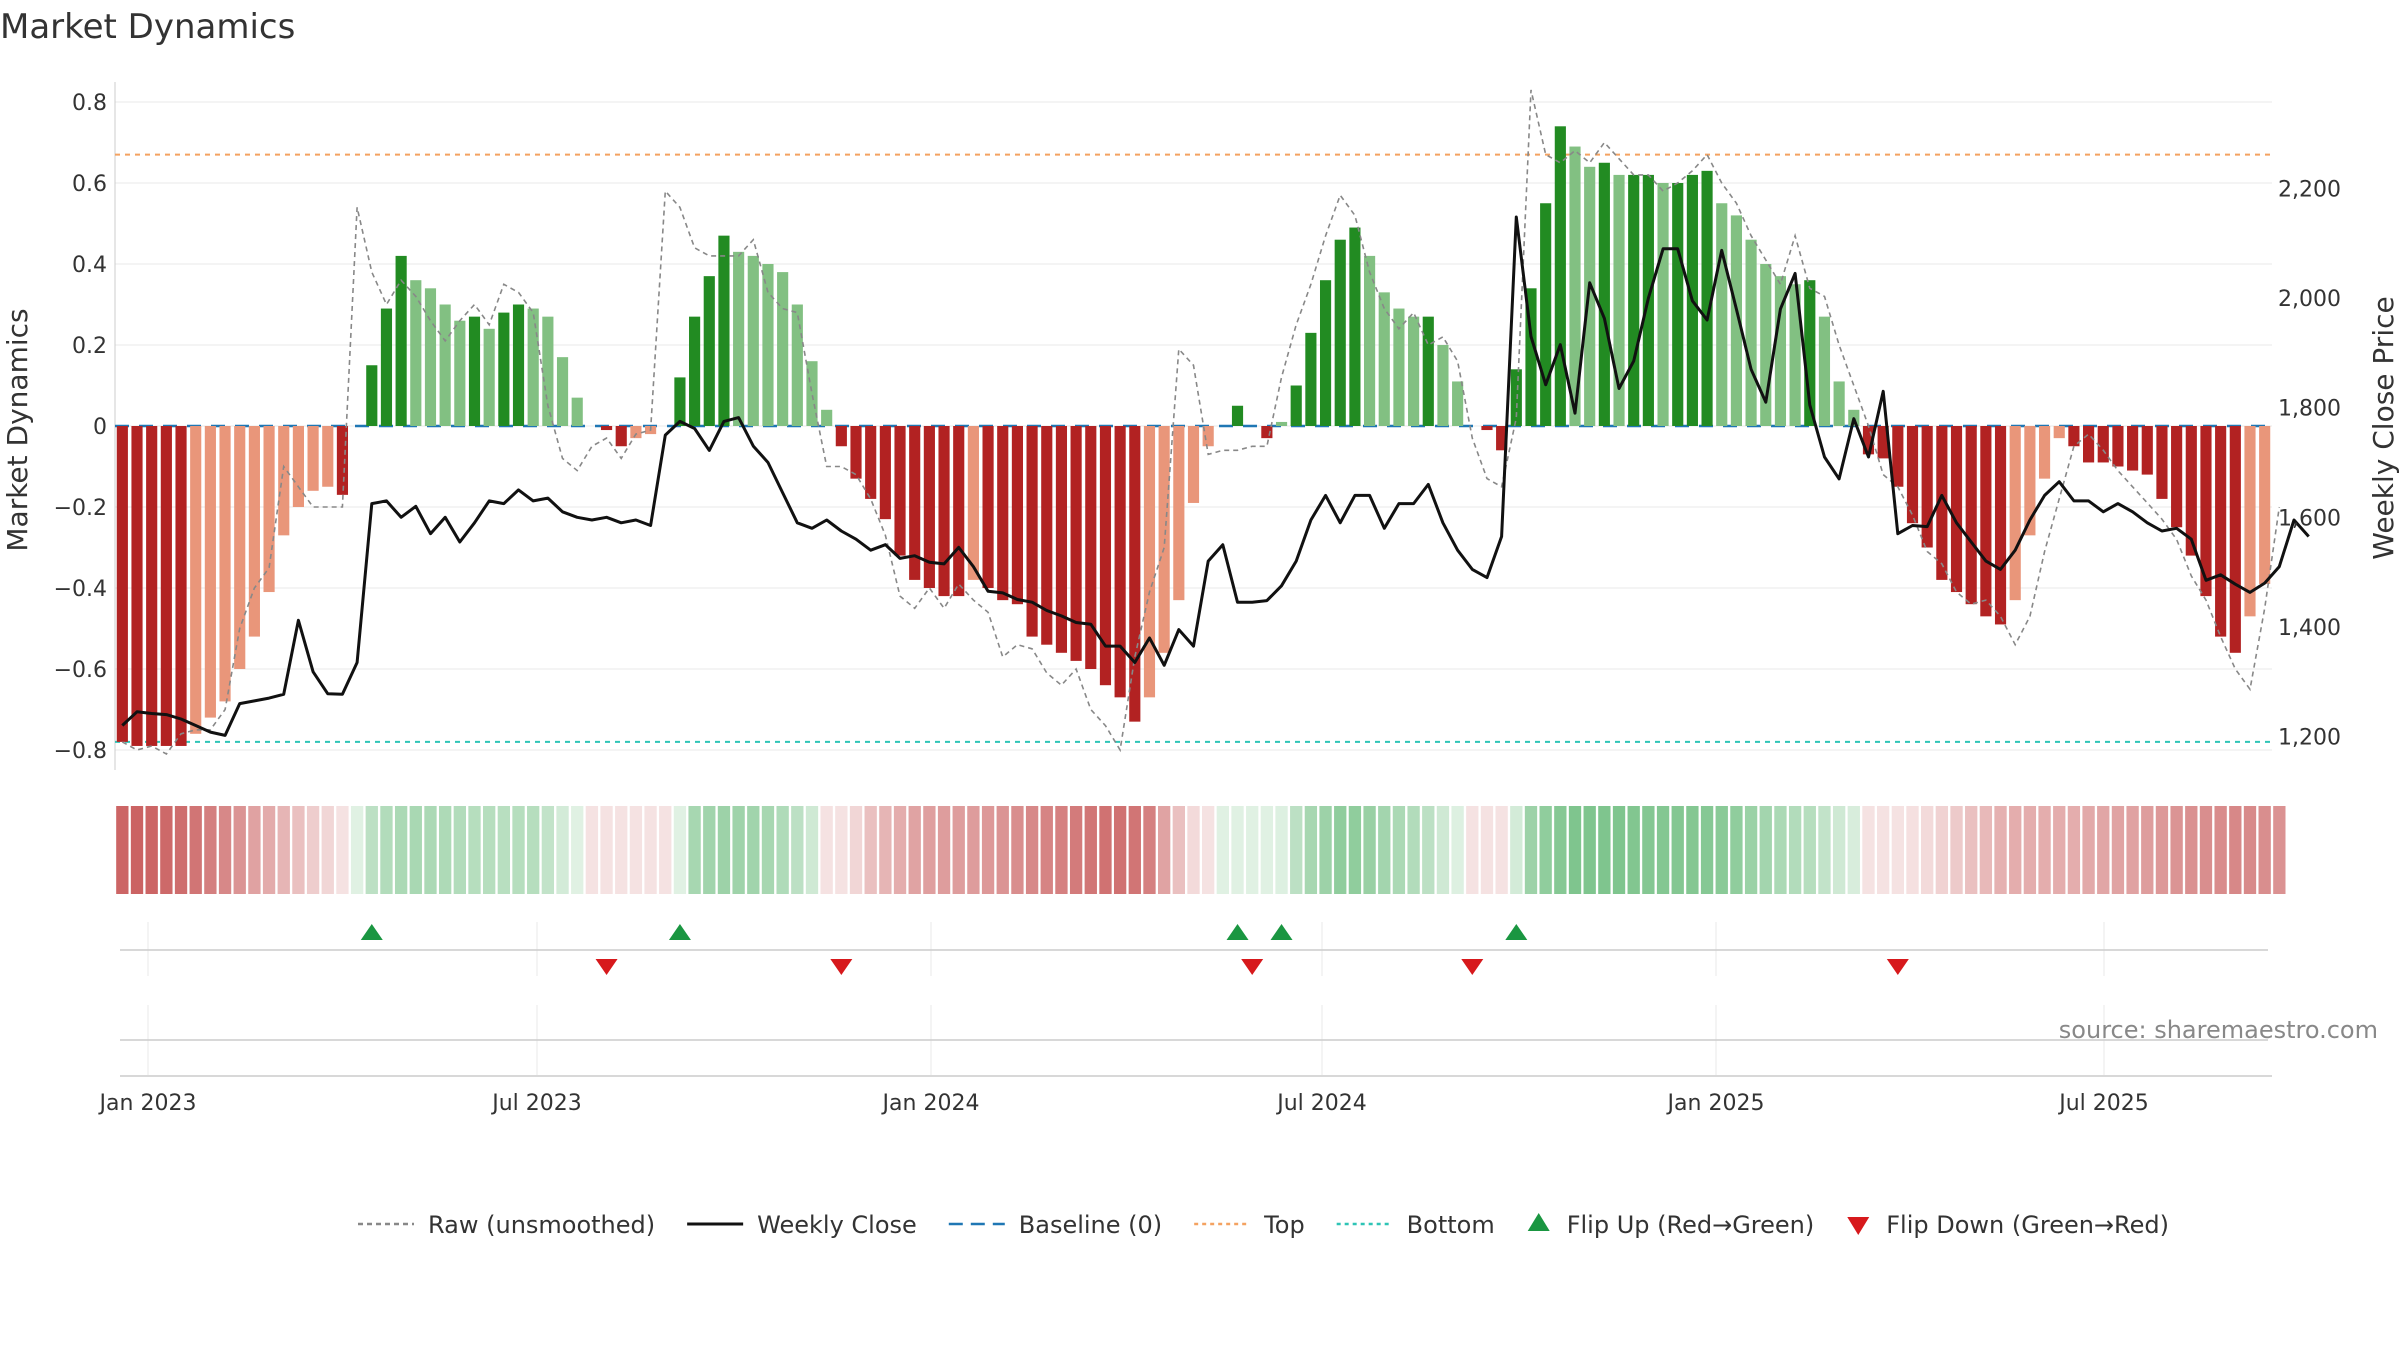 Image resolution: width=2400 pixels, height=1350 pixels. Describe the element at coordinates (147, 27) in the screenshot. I see `chart-title: Market Dynamics` at that location.